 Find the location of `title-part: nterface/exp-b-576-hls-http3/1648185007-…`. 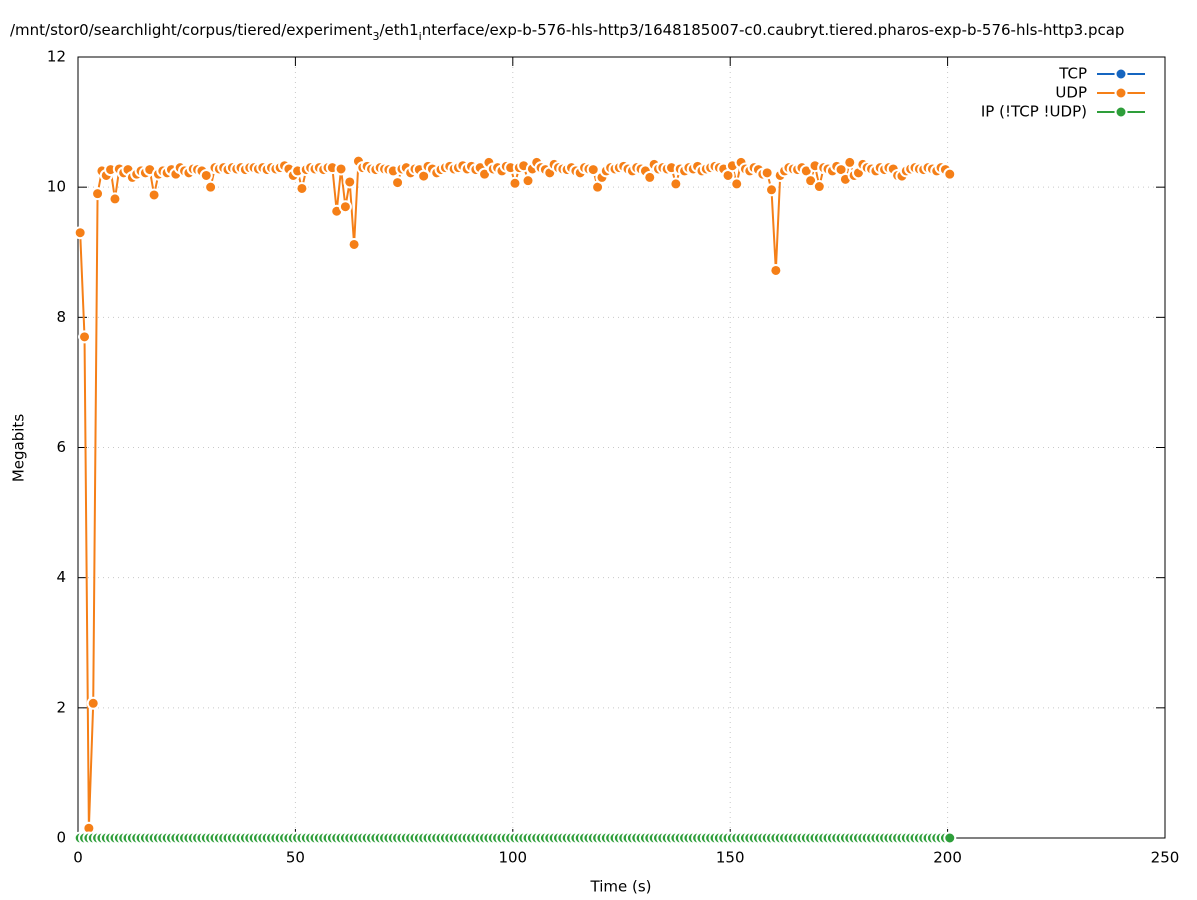

title-part: nterface/exp-b-576-hls-http3/1648185007-… is located at coordinates (773, 30).